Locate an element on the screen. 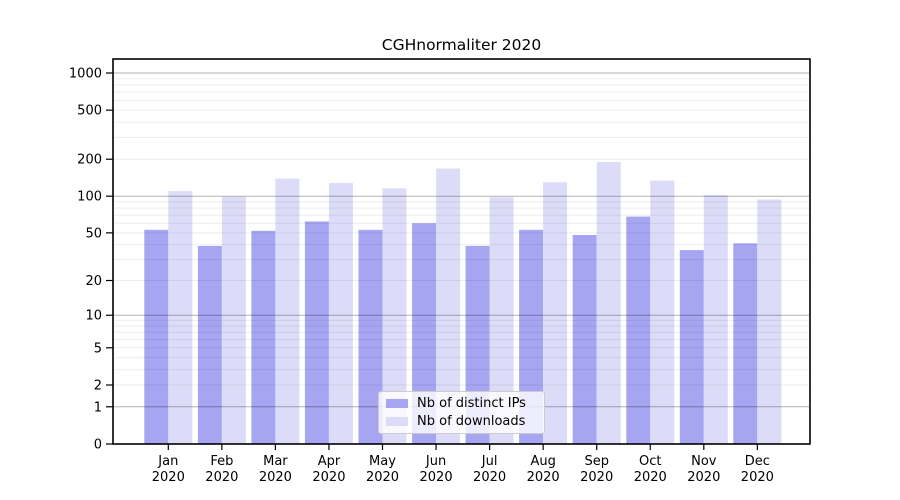  y-tick-label: 2 is located at coordinates (98, 386).